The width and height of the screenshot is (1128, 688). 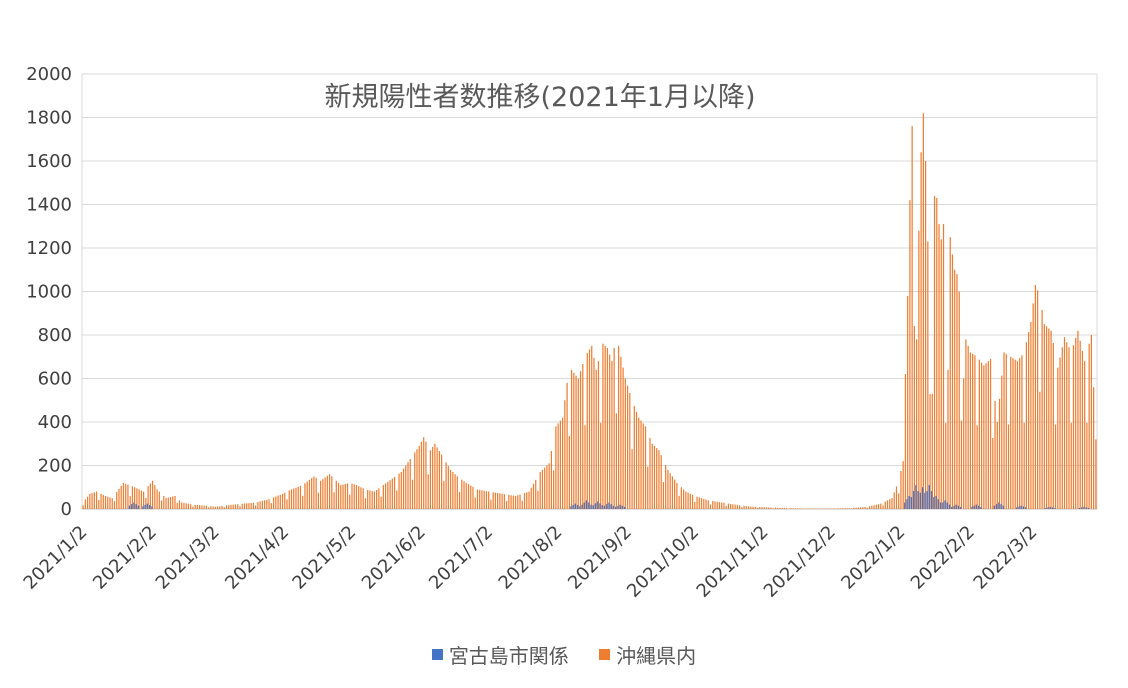 I want to click on y-tick-label: 400, so click(x=55, y=422).